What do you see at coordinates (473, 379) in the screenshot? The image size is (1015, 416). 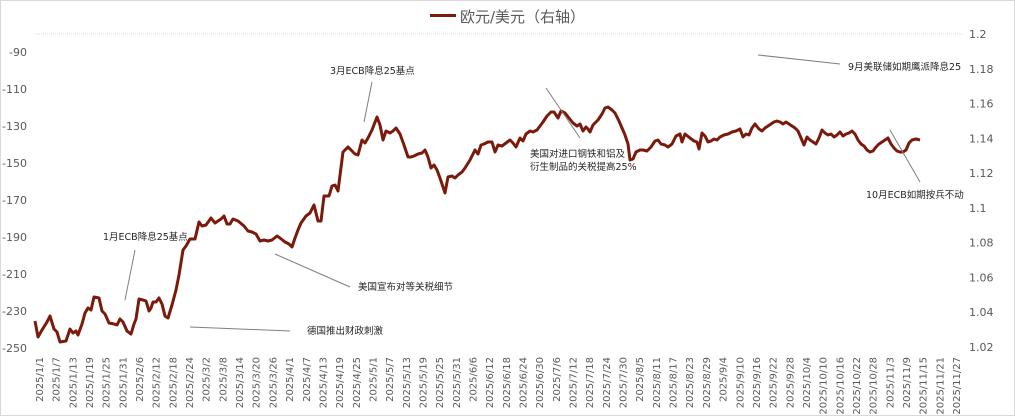 I see `x-axis-tick: 2025/6/6` at bounding box center [473, 379].